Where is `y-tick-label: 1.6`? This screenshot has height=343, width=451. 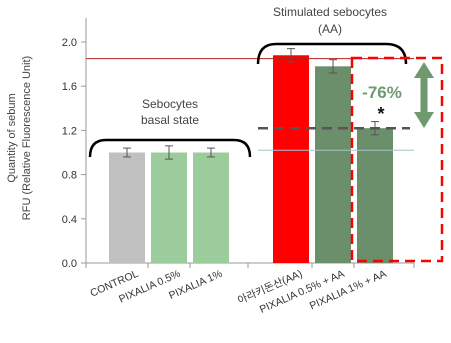 y-tick-label: 1.6 is located at coordinates (69, 87).